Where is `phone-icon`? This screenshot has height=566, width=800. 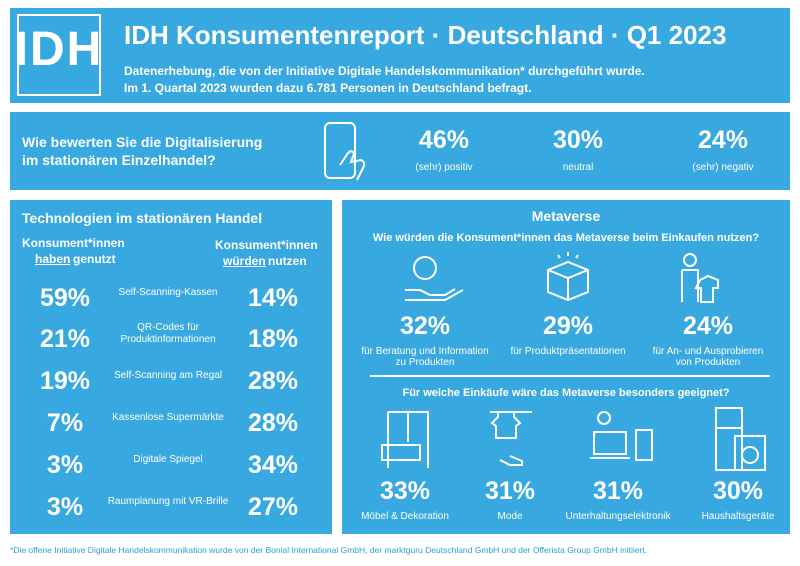
phone-icon is located at coordinates (340, 150).